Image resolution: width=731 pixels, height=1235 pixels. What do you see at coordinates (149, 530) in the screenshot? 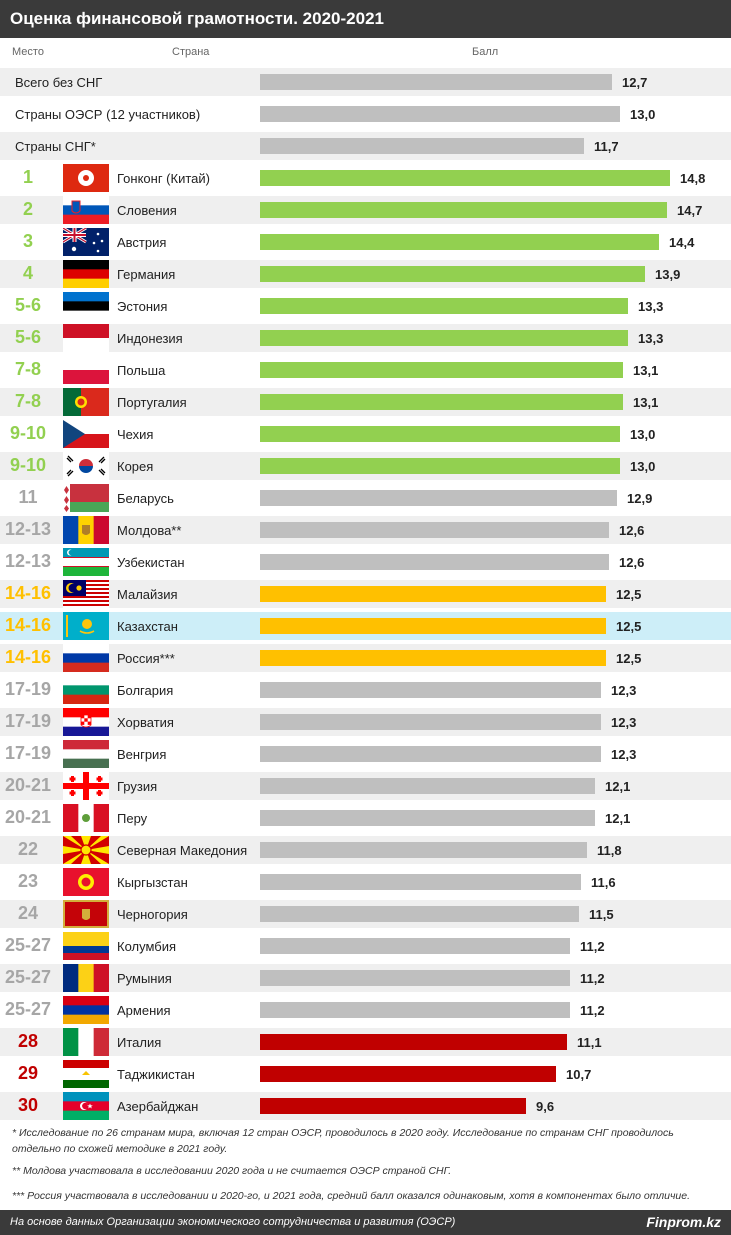
I see `country-label: Молдова**` at bounding box center [149, 530].